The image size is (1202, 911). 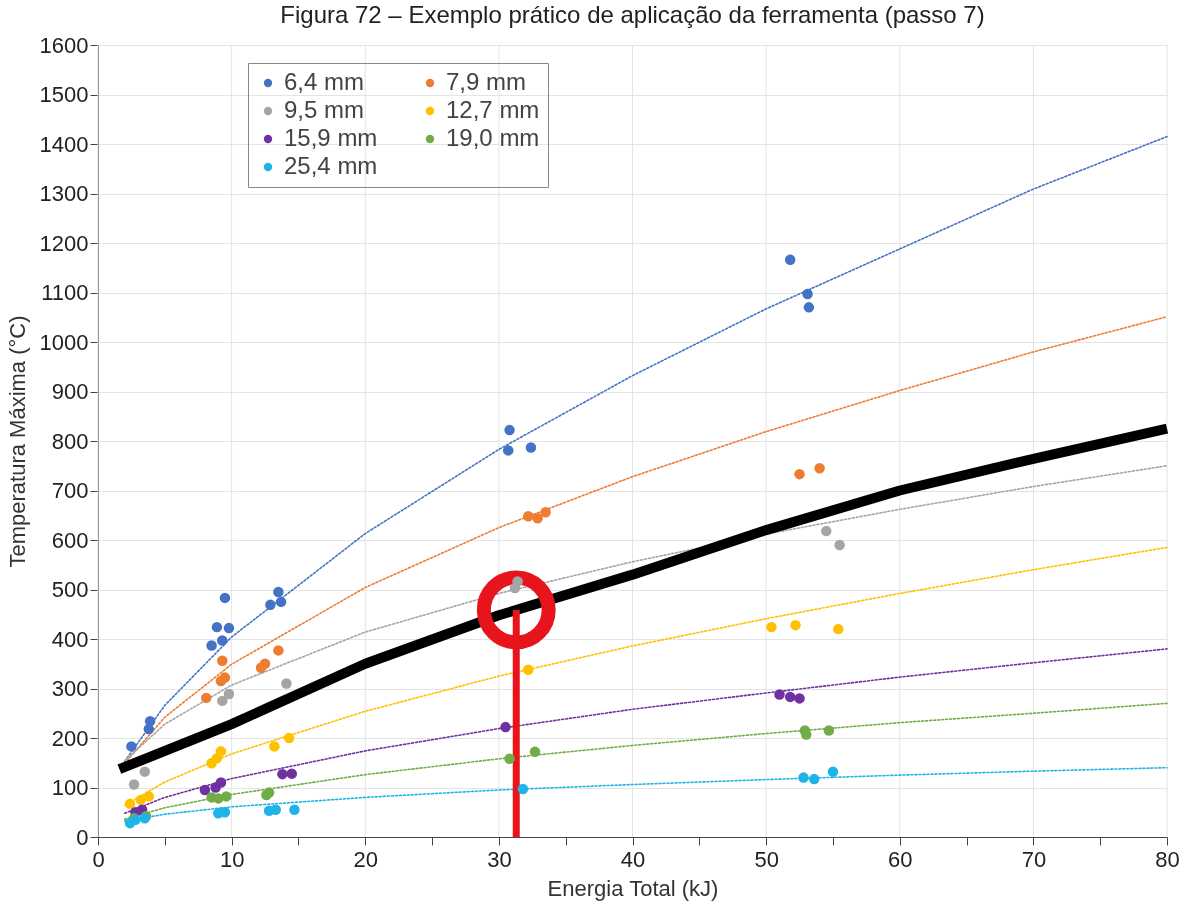 What do you see at coordinates (331, 165) in the screenshot?
I see `legend-label: 25,4 mm` at bounding box center [331, 165].